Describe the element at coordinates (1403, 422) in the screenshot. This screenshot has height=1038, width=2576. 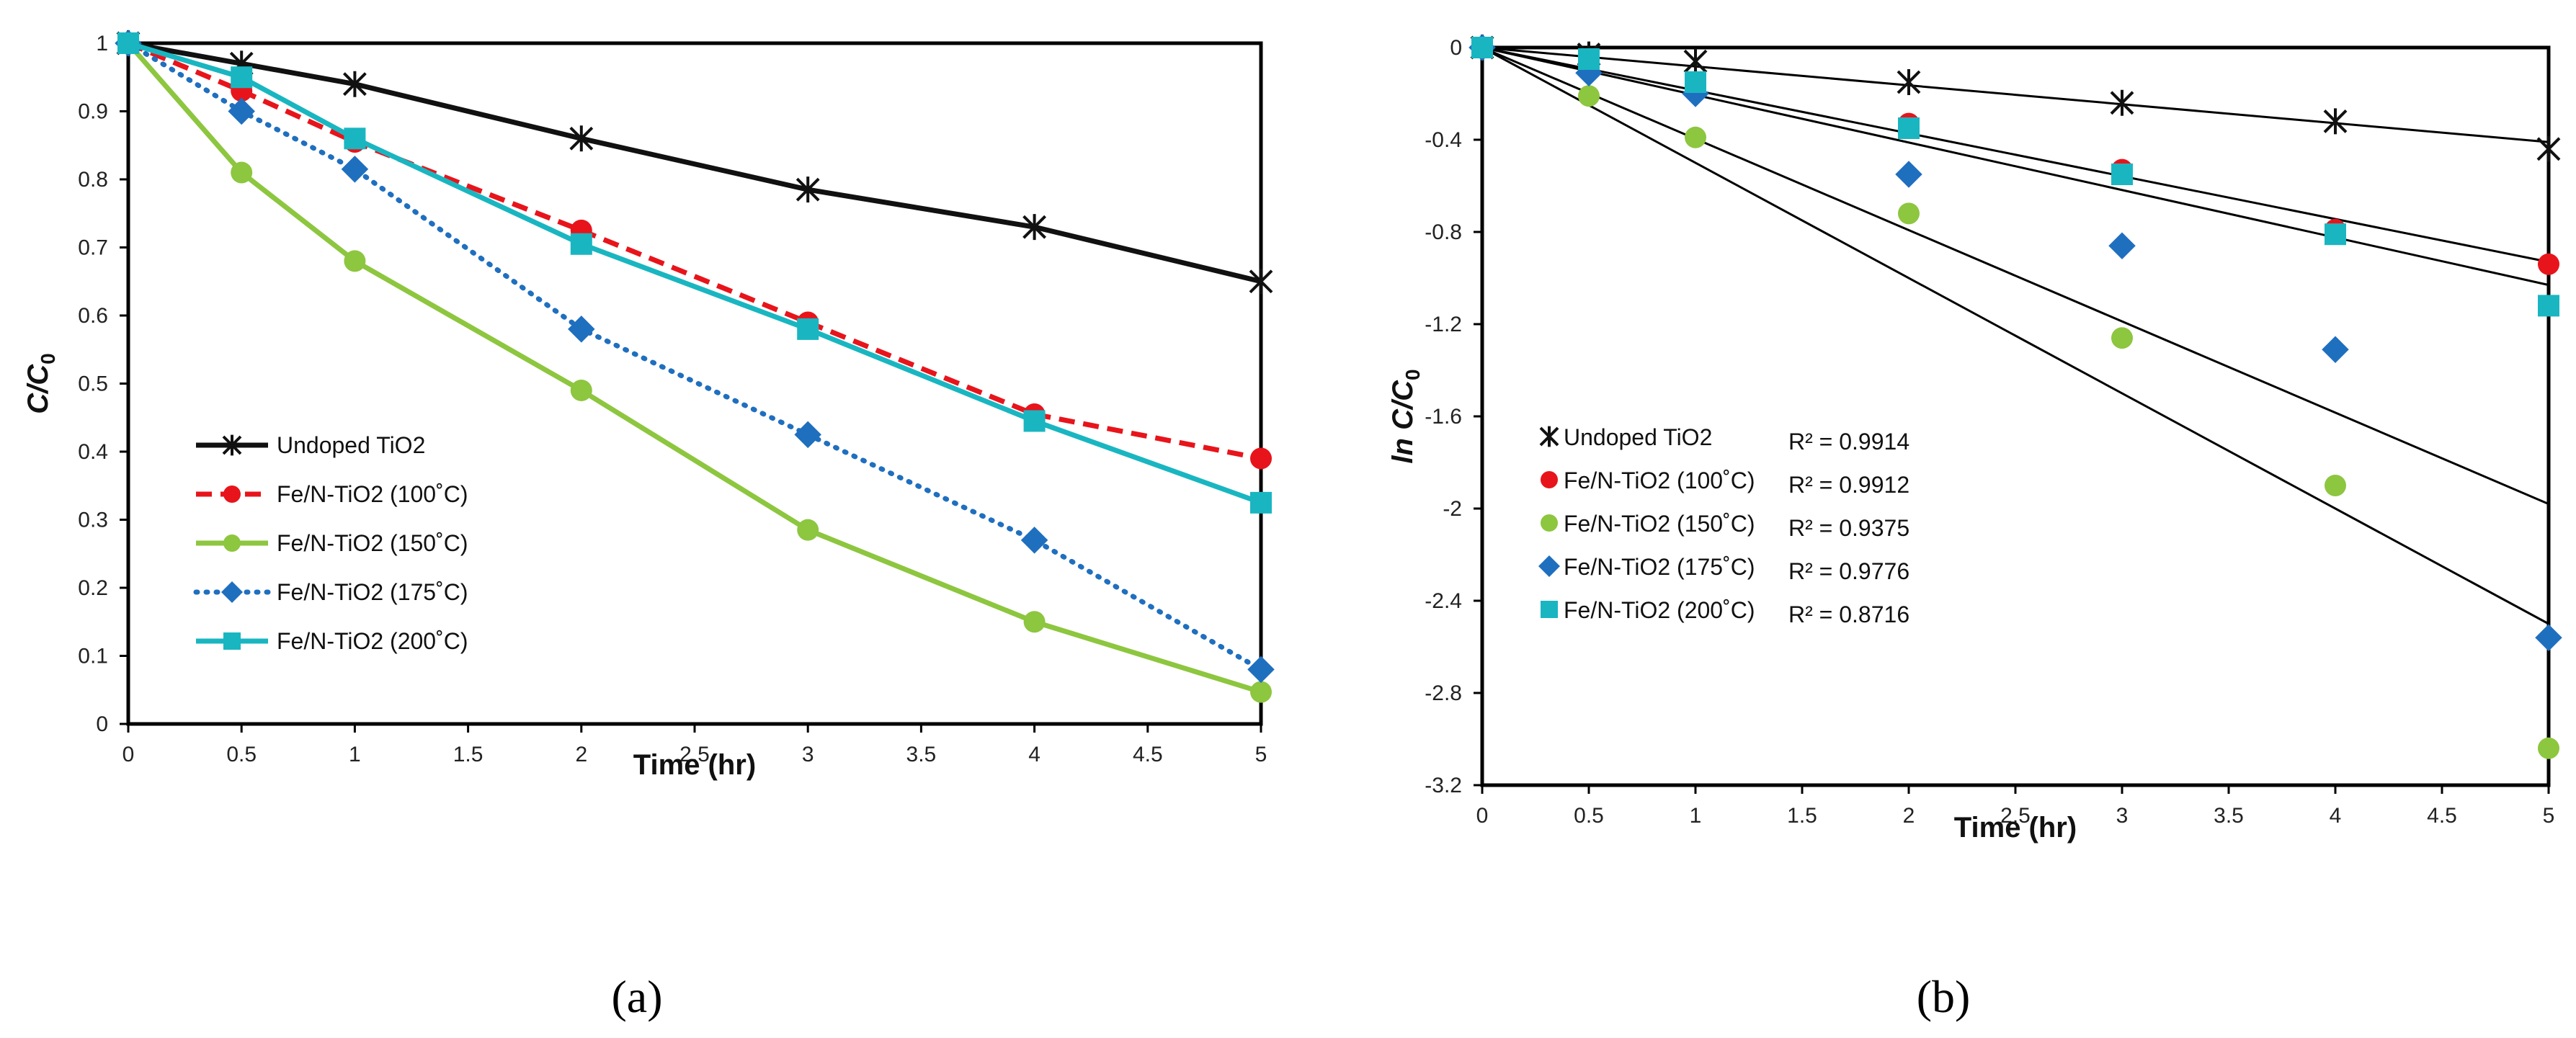
I see `chart-b-y-axis-title-main: ln C/C` at that location.